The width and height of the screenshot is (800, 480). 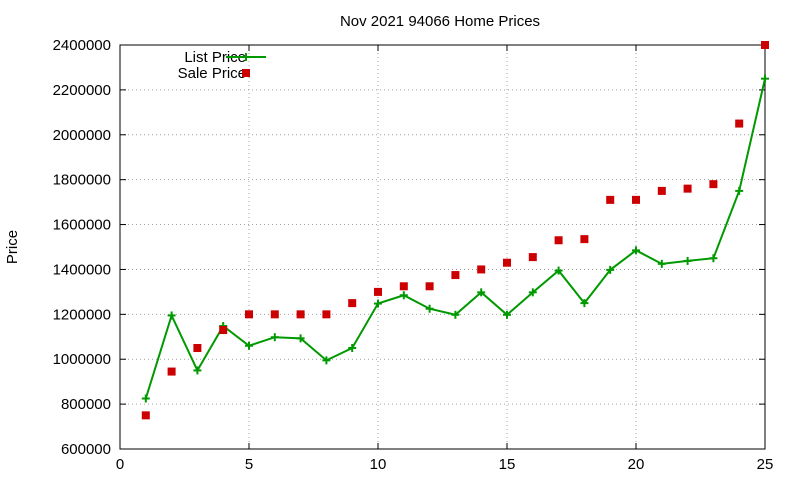 What do you see at coordinates (82, 314) in the screenshot?
I see `y-tick-label: 1200000` at bounding box center [82, 314].